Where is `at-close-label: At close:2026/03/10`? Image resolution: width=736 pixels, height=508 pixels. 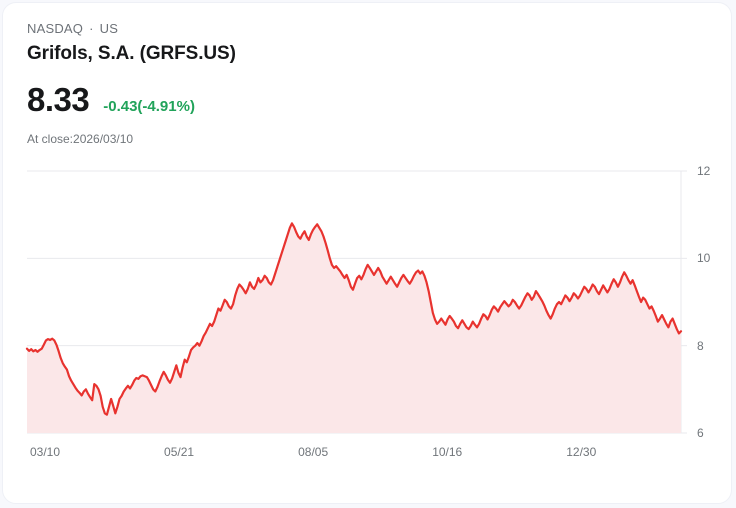
at-close-label: At close:2026/03/10 is located at coordinates (80, 139).